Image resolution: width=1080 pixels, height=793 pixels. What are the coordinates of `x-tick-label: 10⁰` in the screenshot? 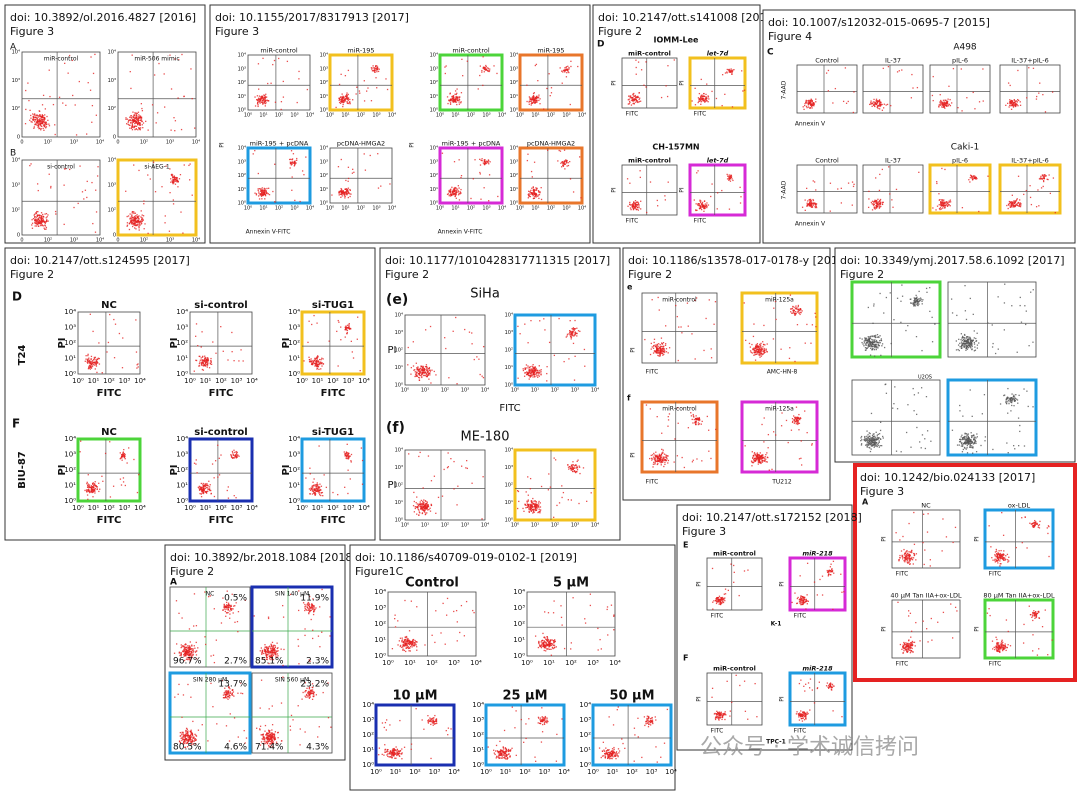 It's located at (78, 381).